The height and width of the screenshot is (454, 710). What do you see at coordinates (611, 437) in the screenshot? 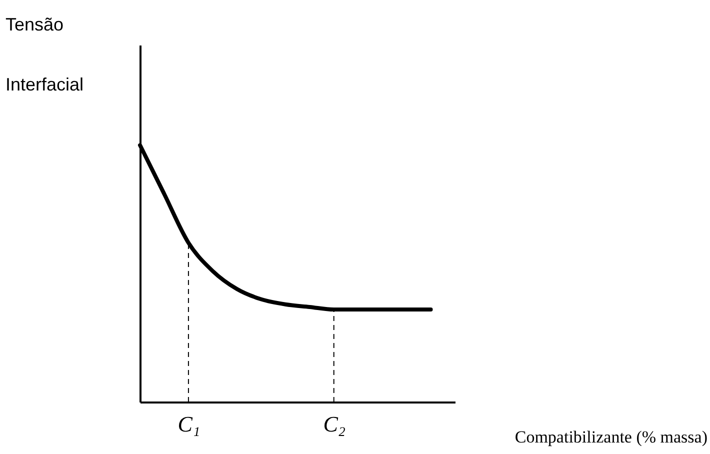
I see `x-axis-title: Compatibilizante (% massa)` at bounding box center [611, 437].